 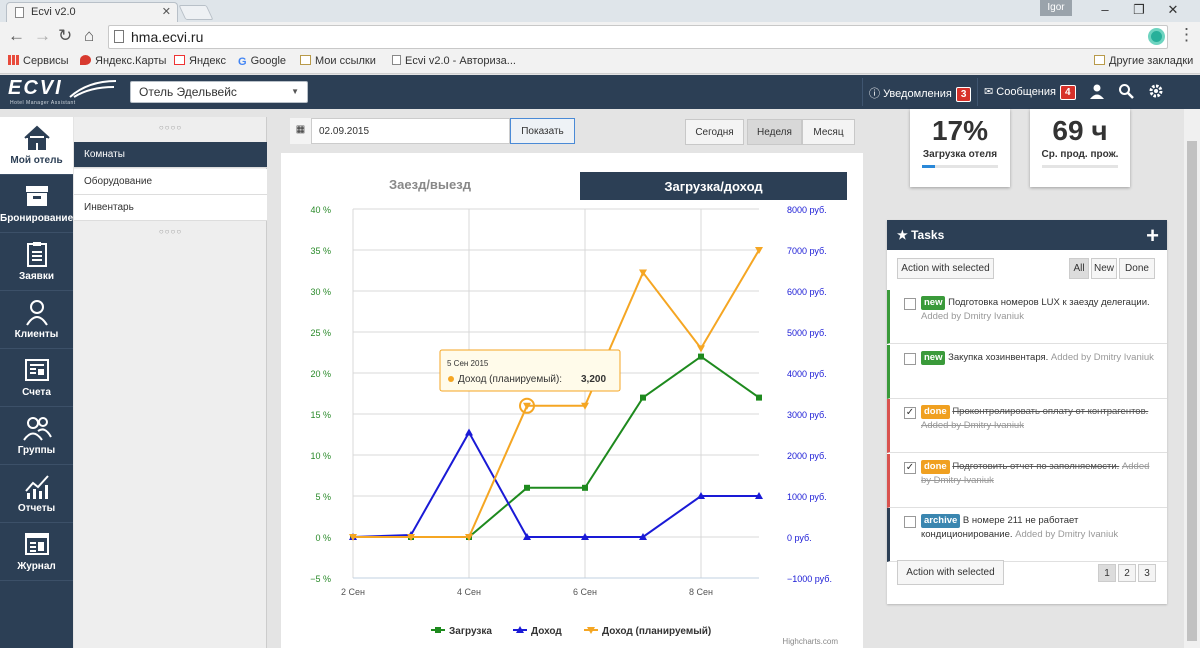 What do you see at coordinates (93, 89) in the screenshot?
I see `logo-swoosh-icon` at bounding box center [93, 89].